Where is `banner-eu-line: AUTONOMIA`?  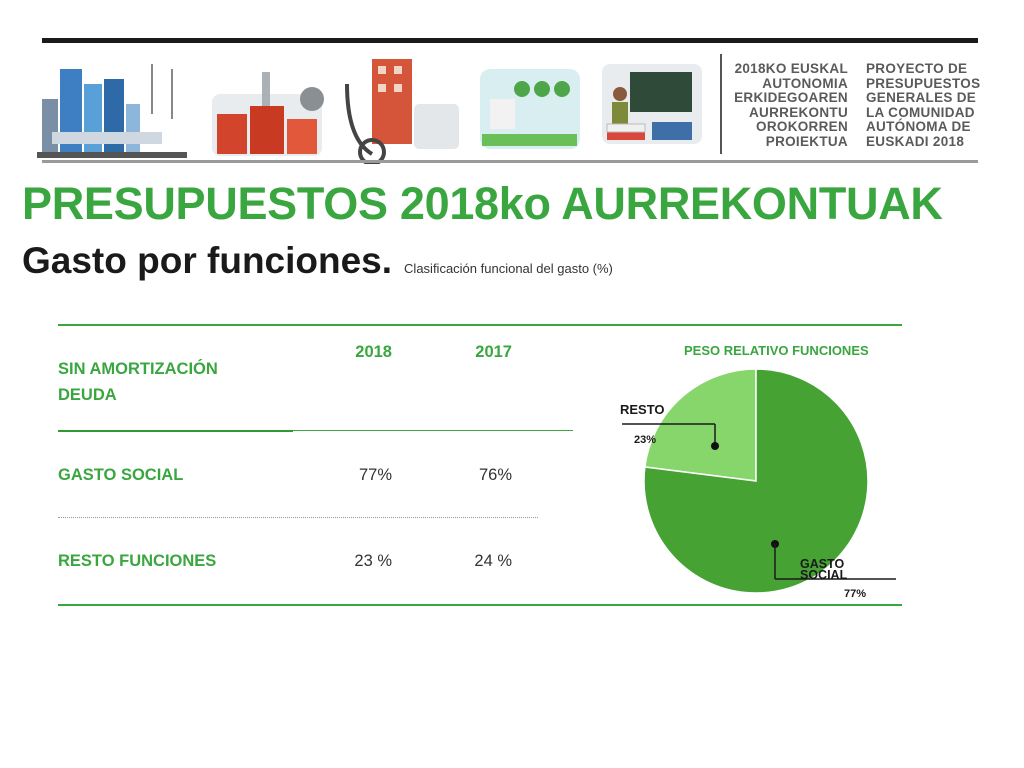
banner-eu-line: AUTONOMIA is located at coordinates (805, 83).